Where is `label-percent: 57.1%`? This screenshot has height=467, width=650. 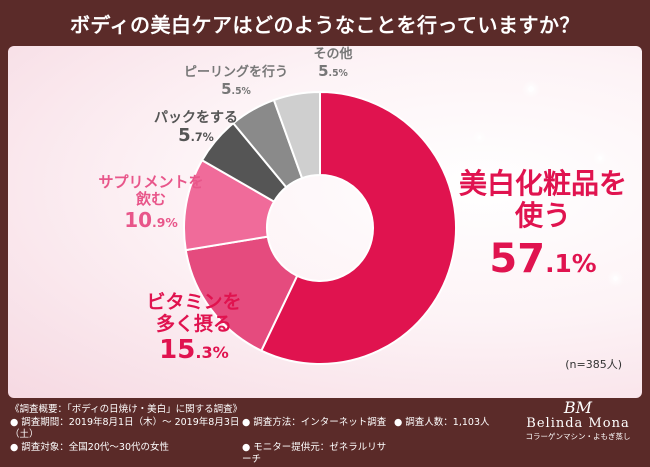 label-percent: 57.1% is located at coordinates (543, 259).